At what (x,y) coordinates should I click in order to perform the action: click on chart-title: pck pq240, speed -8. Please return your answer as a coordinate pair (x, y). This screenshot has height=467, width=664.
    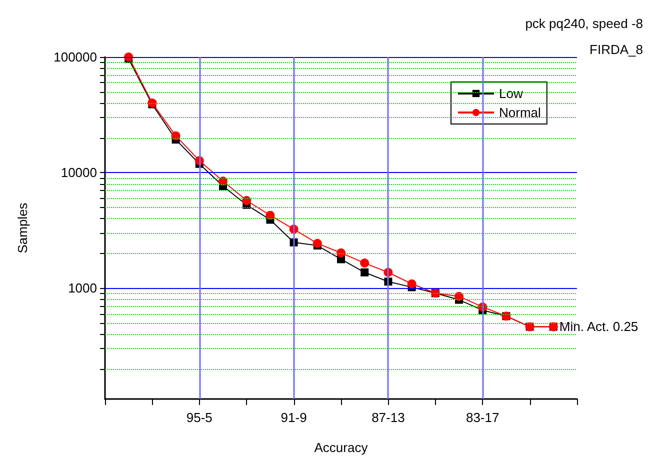
    Looking at the image, I should click on (584, 23).